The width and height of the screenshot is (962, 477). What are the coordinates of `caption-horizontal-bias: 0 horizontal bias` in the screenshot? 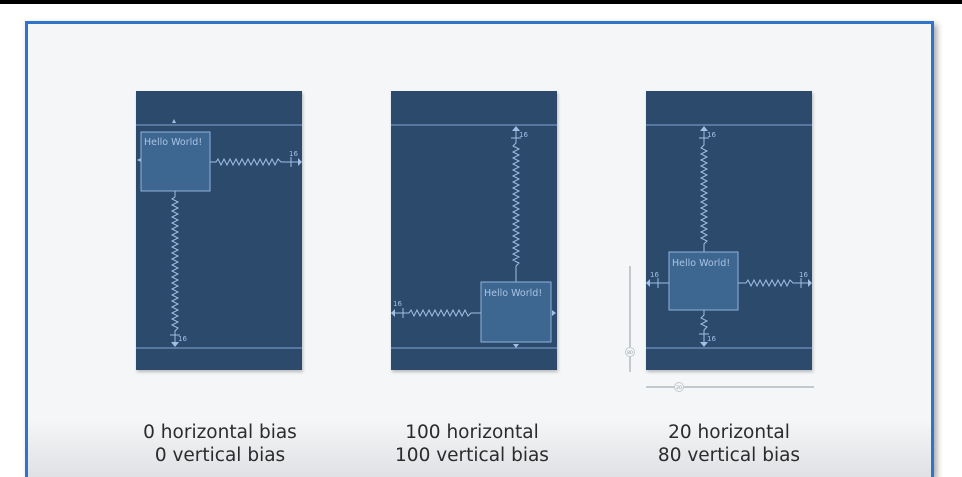 It's located at (220, 432).